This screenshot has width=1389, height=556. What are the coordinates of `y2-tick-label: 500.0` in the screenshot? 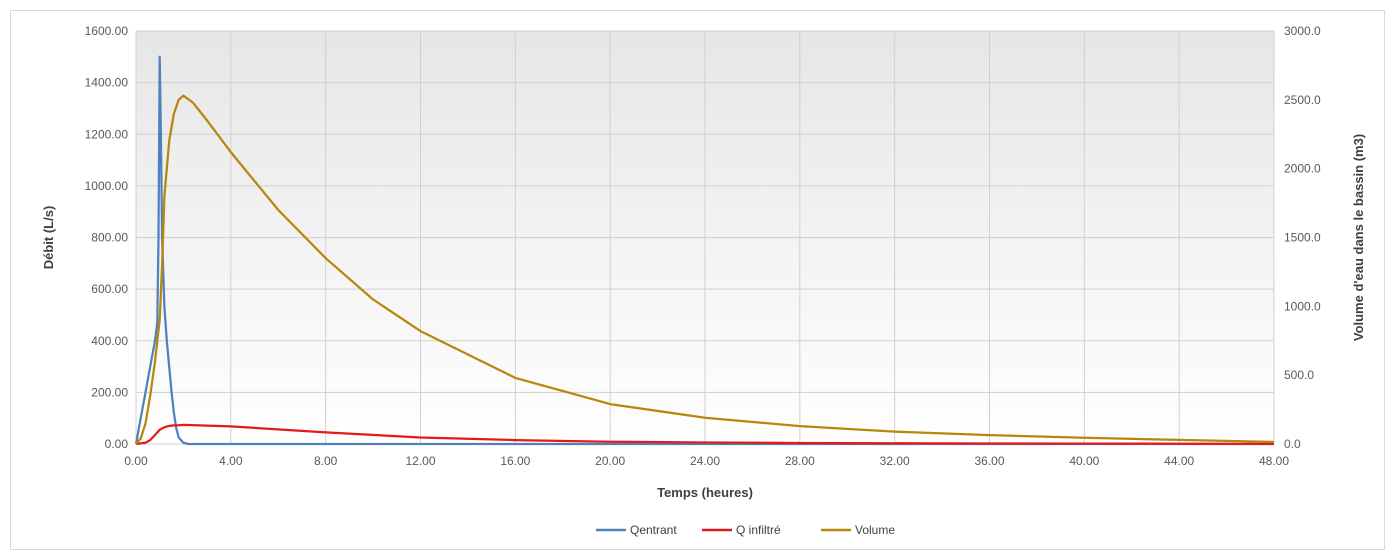 It's located at (1299, 375).